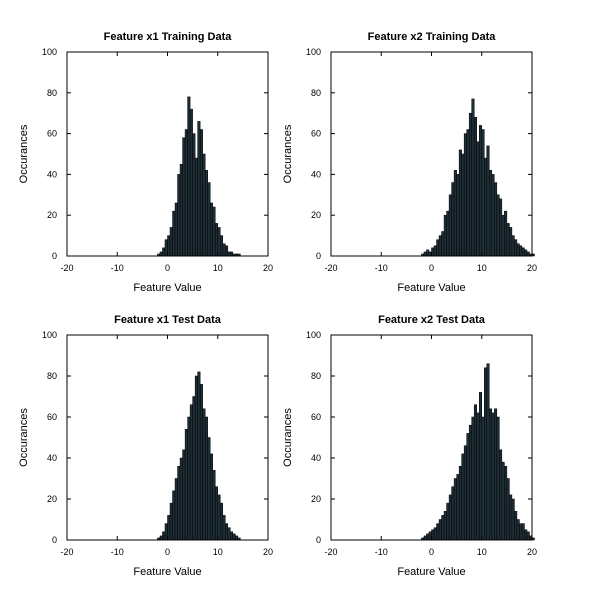  Describe the element at coordinates (168, 37) in the screenshot. I see `chart-title: Feature x1 Training Data` at that location.